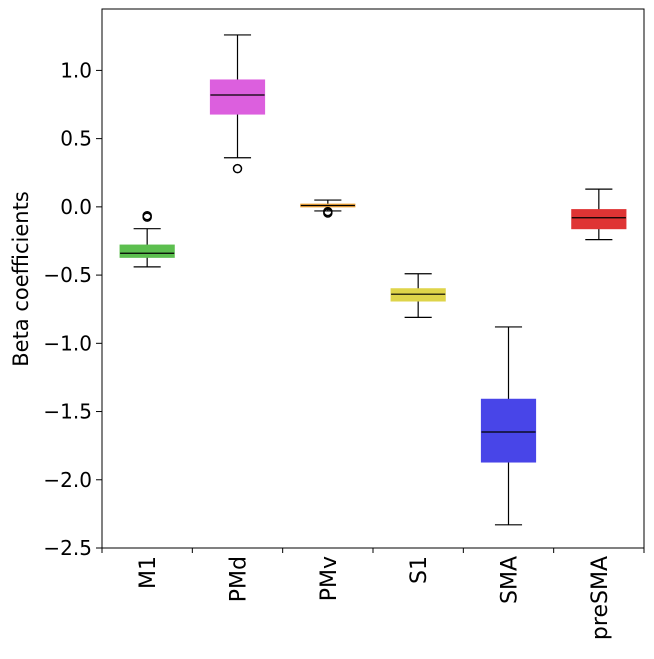 This screenshot has width=654, height=659. I want to click on y-tick-label: −1.0, so click(67, 343).